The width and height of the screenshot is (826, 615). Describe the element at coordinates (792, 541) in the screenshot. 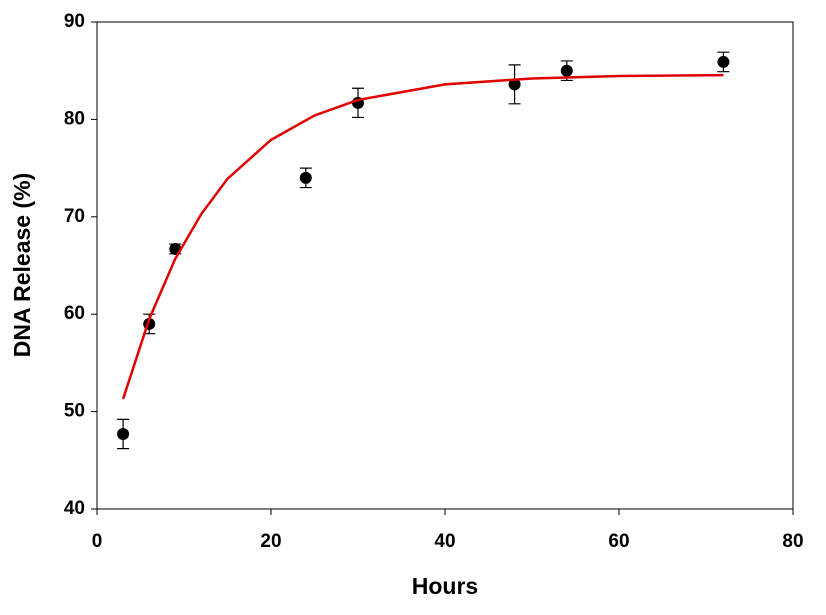

I see `x-tick-label: 80` at that location.